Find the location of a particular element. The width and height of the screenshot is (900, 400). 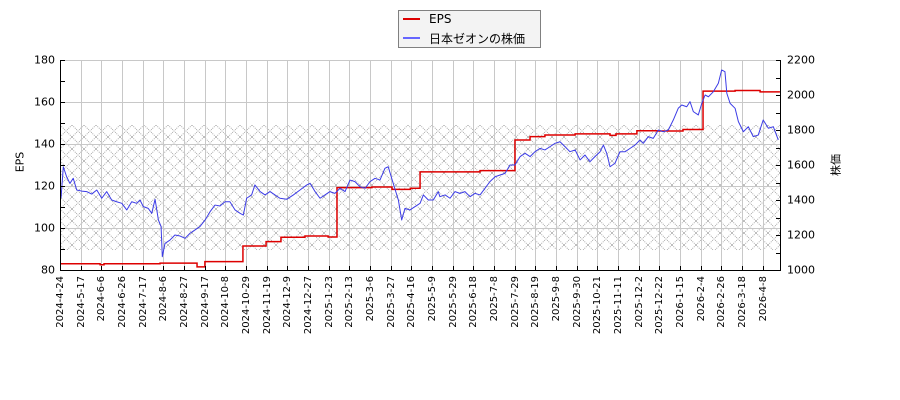

x-tick-label: 2024-8-27 is located at coordinates (184, 302).